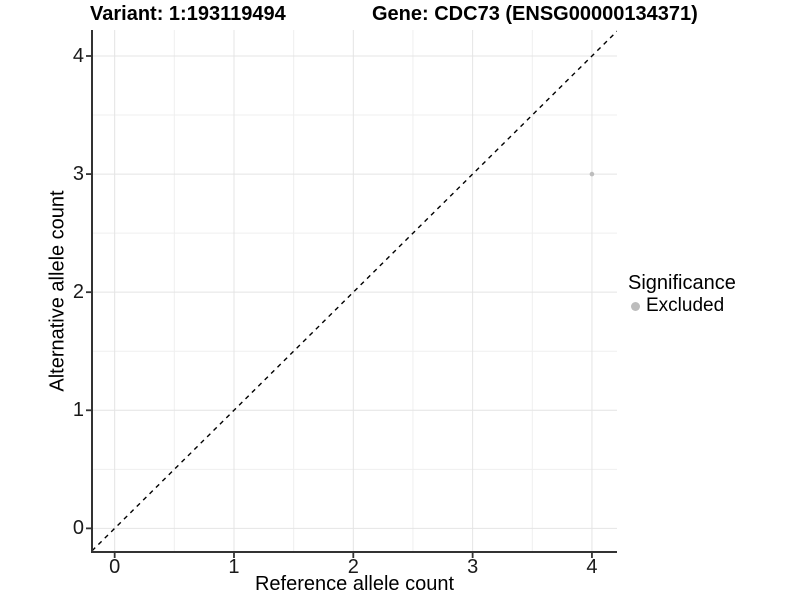  Describe the element at coordinates (78, 410) in the screenshot. I see `y-tick-label: 1` at that location.